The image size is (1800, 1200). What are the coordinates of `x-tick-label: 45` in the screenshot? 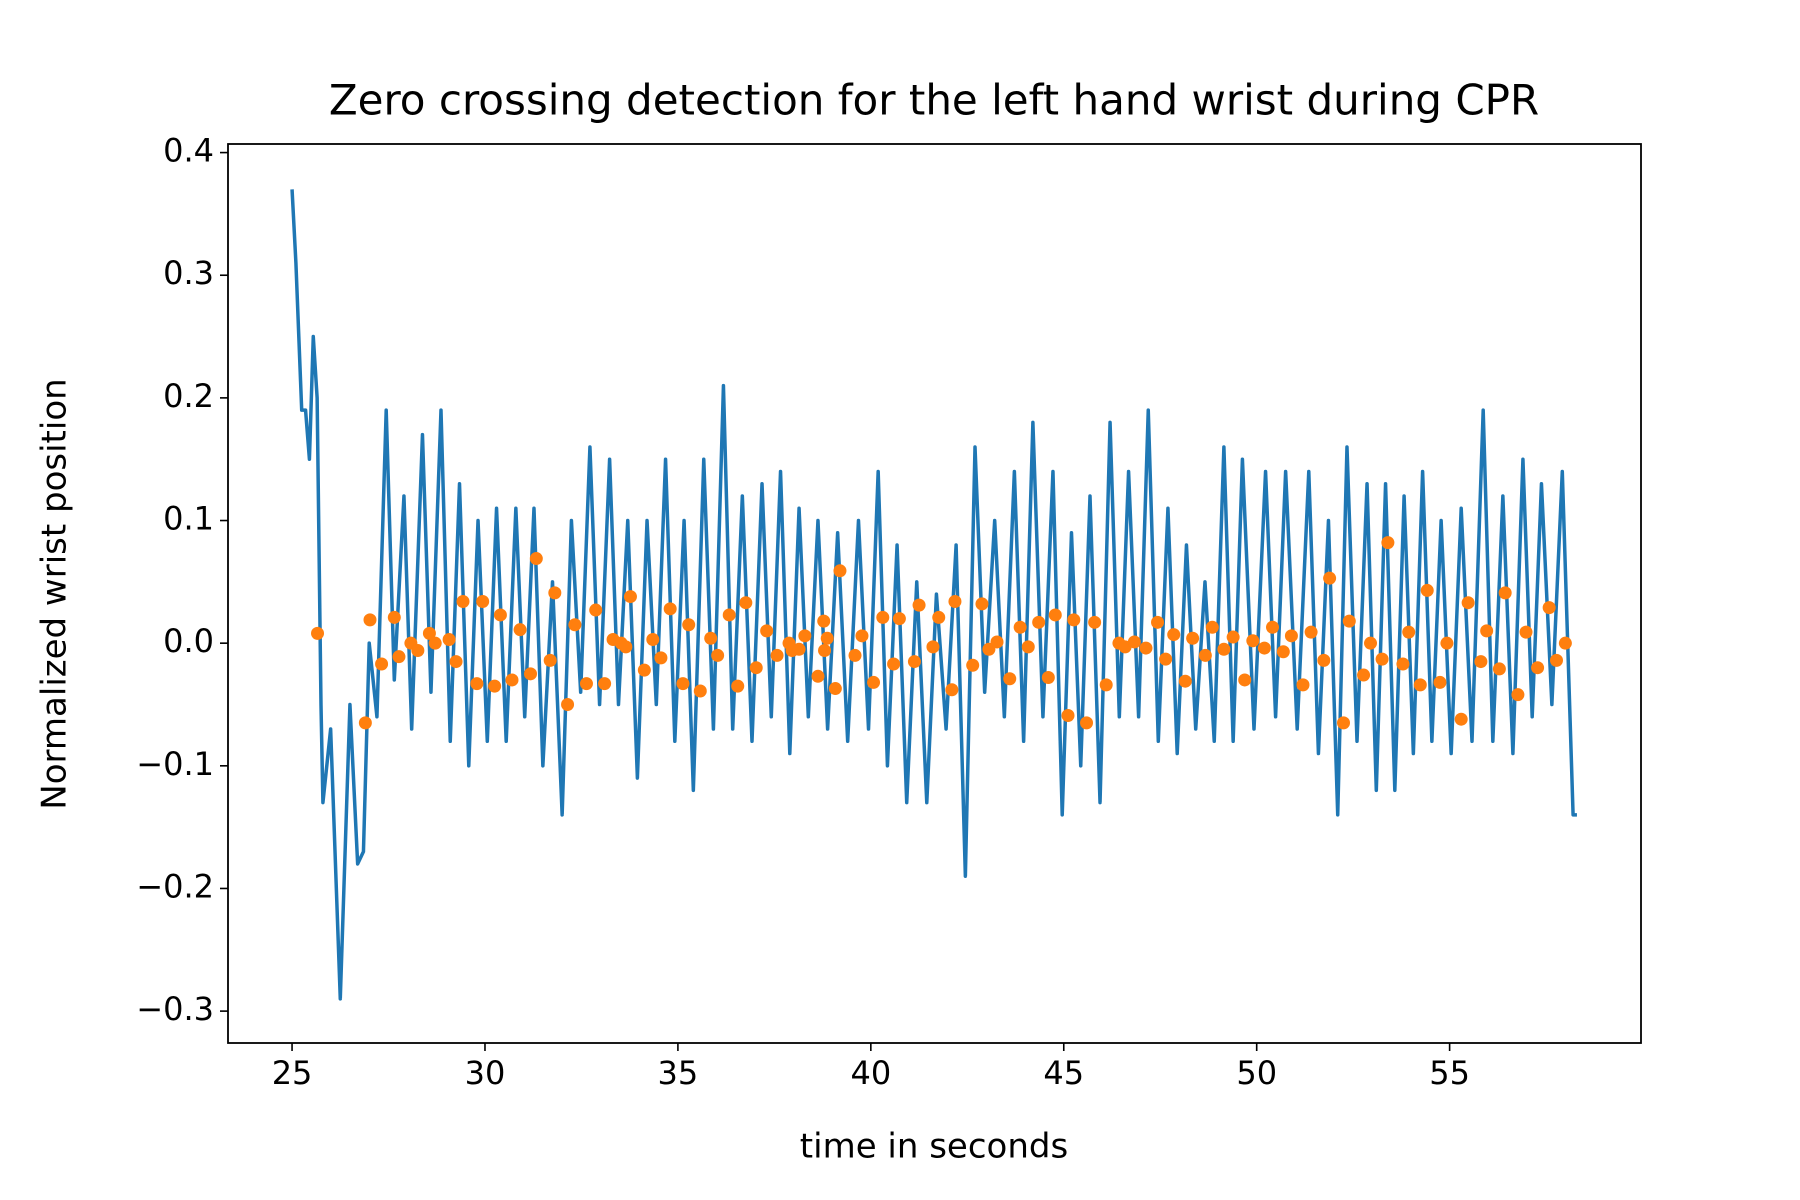 It's located at (1063, 1073).